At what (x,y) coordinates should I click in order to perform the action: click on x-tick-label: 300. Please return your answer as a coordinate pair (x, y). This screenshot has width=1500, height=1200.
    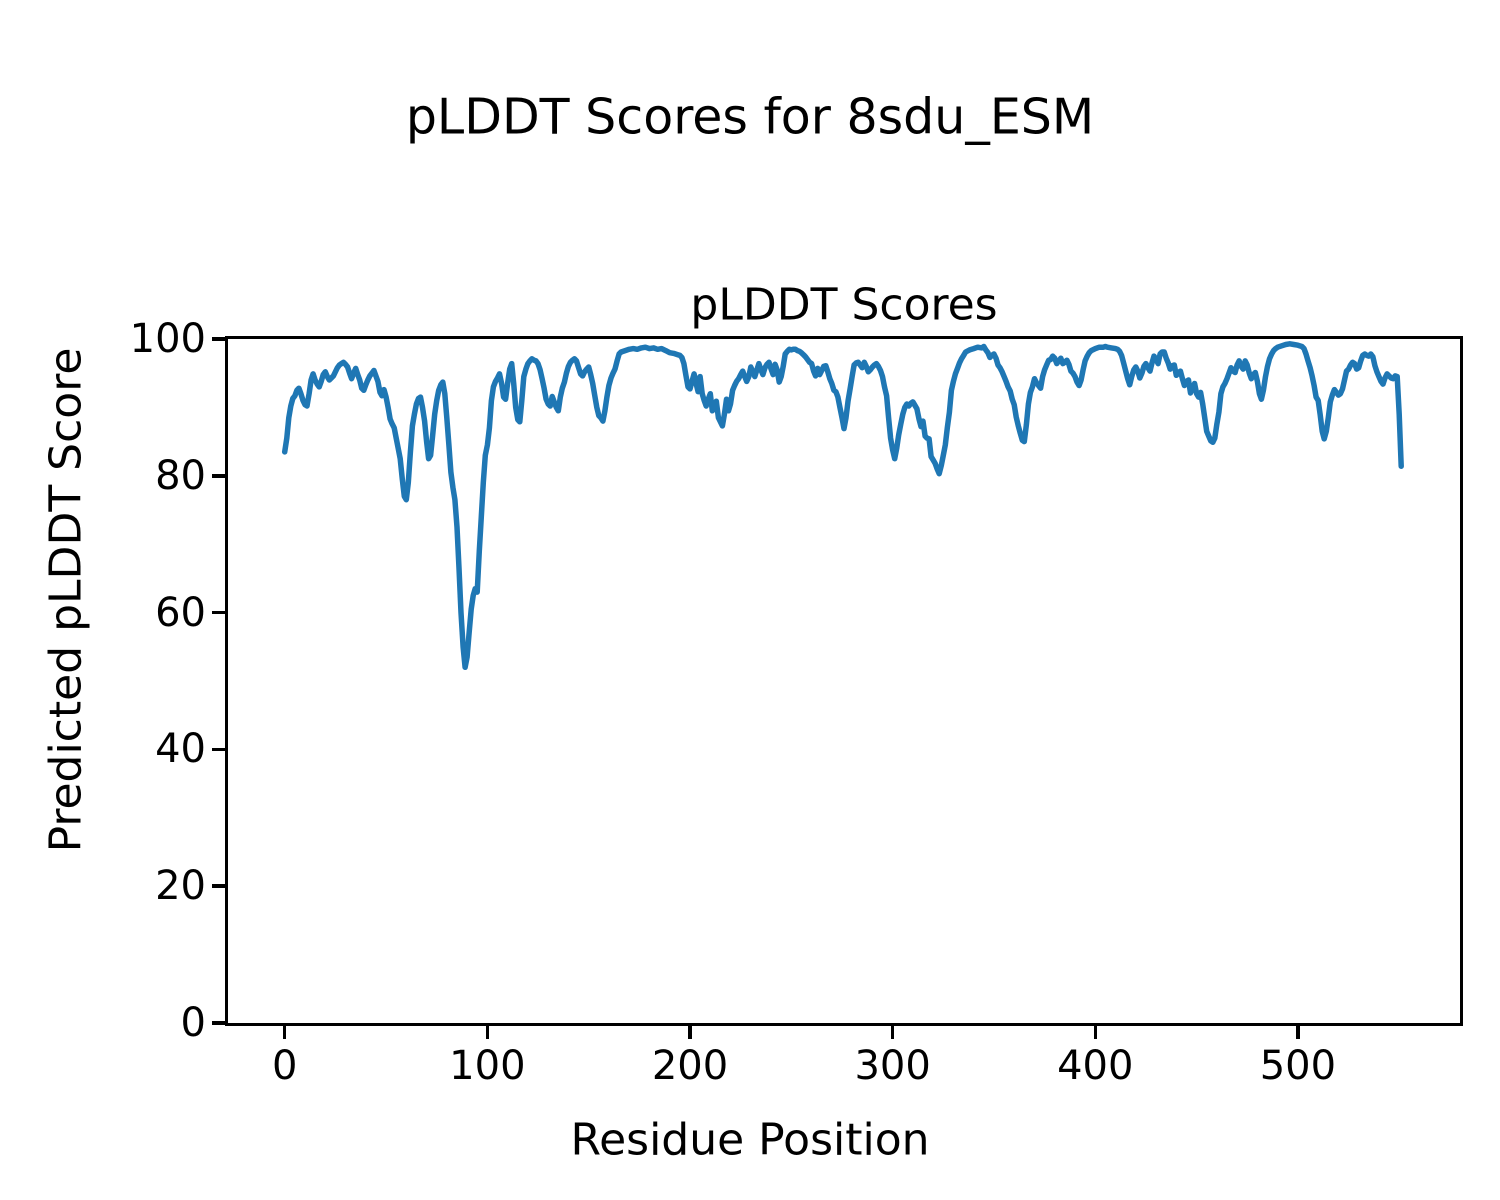
    Looking at the image, I should click on (892, 1066).